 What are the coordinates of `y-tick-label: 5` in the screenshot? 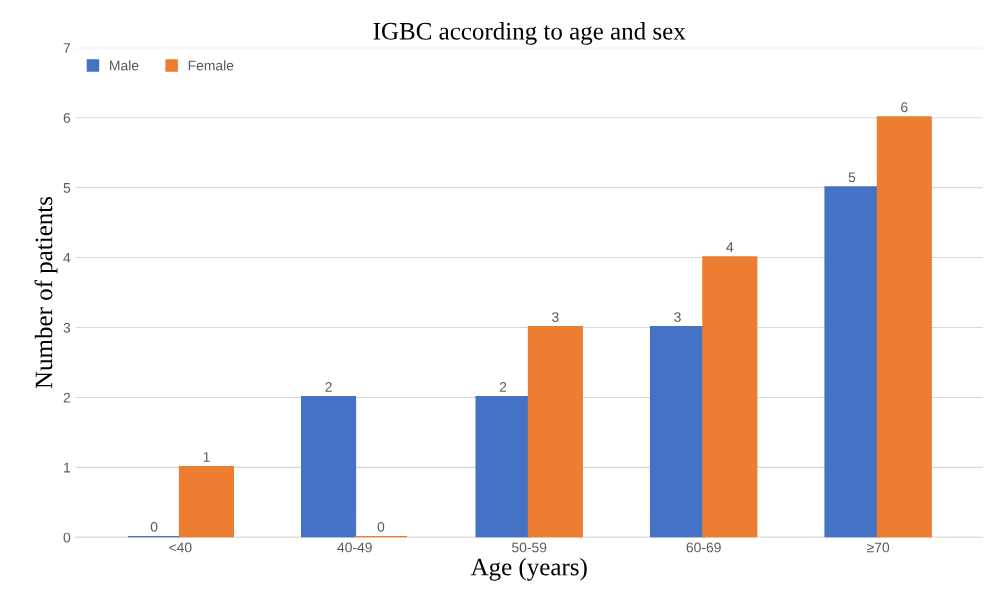 It's located at (67, 188).